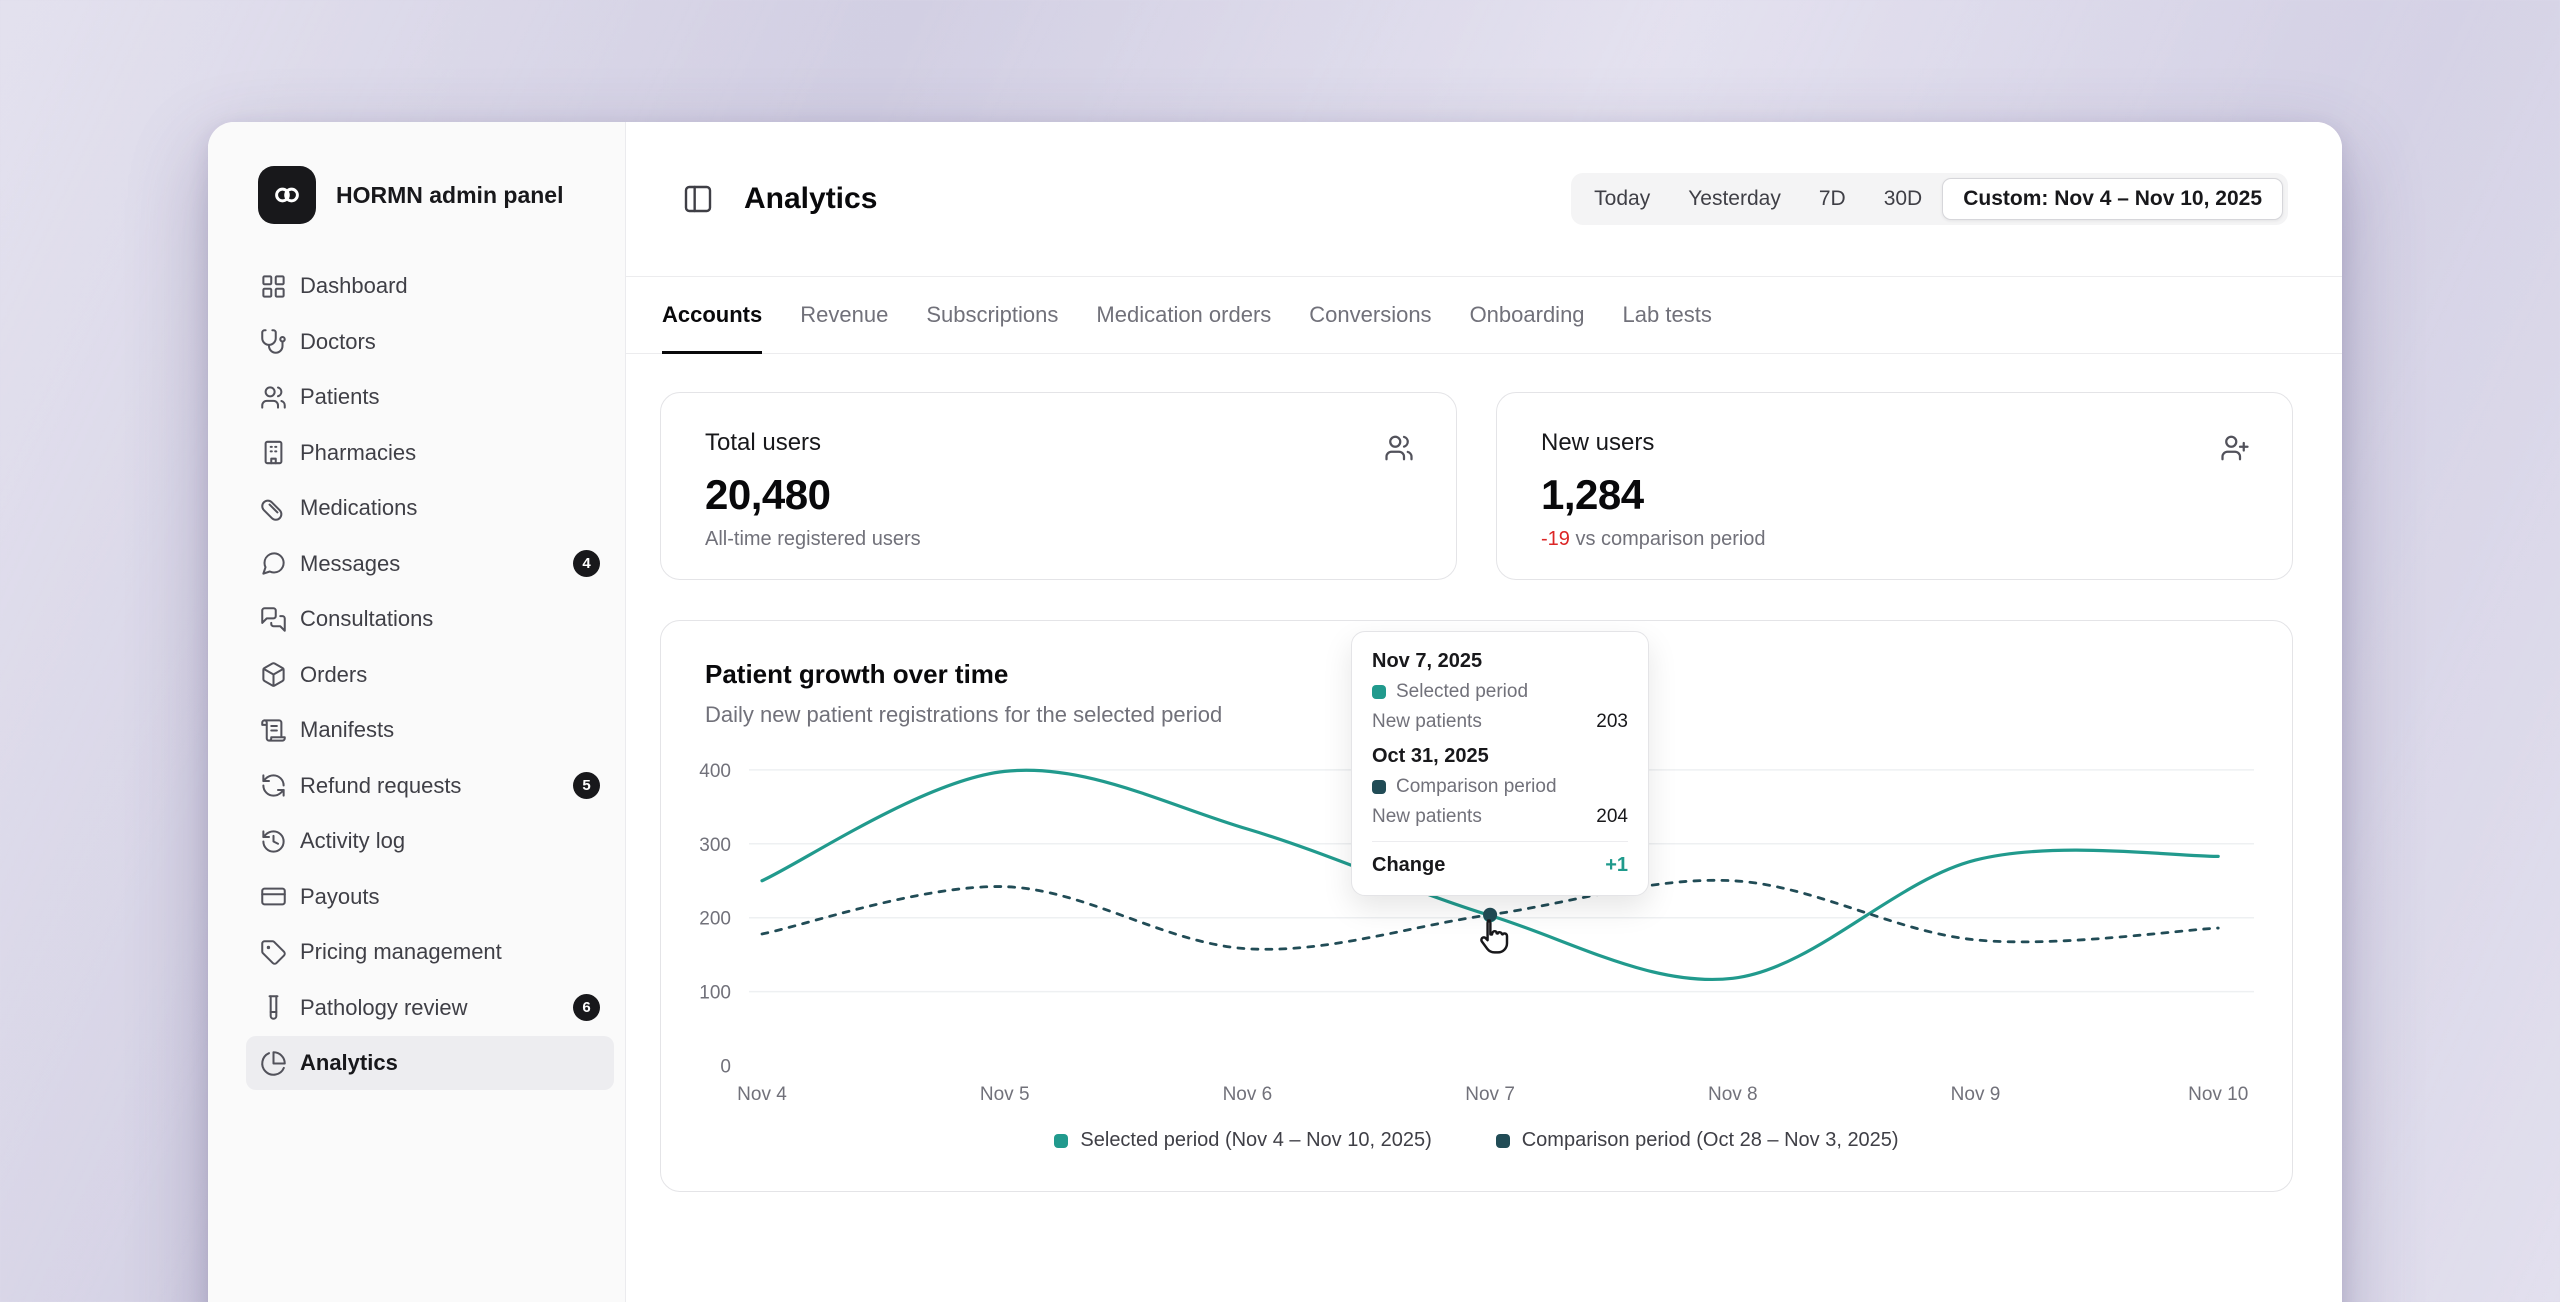 The height and width of the screenshot is (1302, 2560). Describe the element at coordinates (273, 619) in the screenshot. I see `messages-square-icon` at that location.